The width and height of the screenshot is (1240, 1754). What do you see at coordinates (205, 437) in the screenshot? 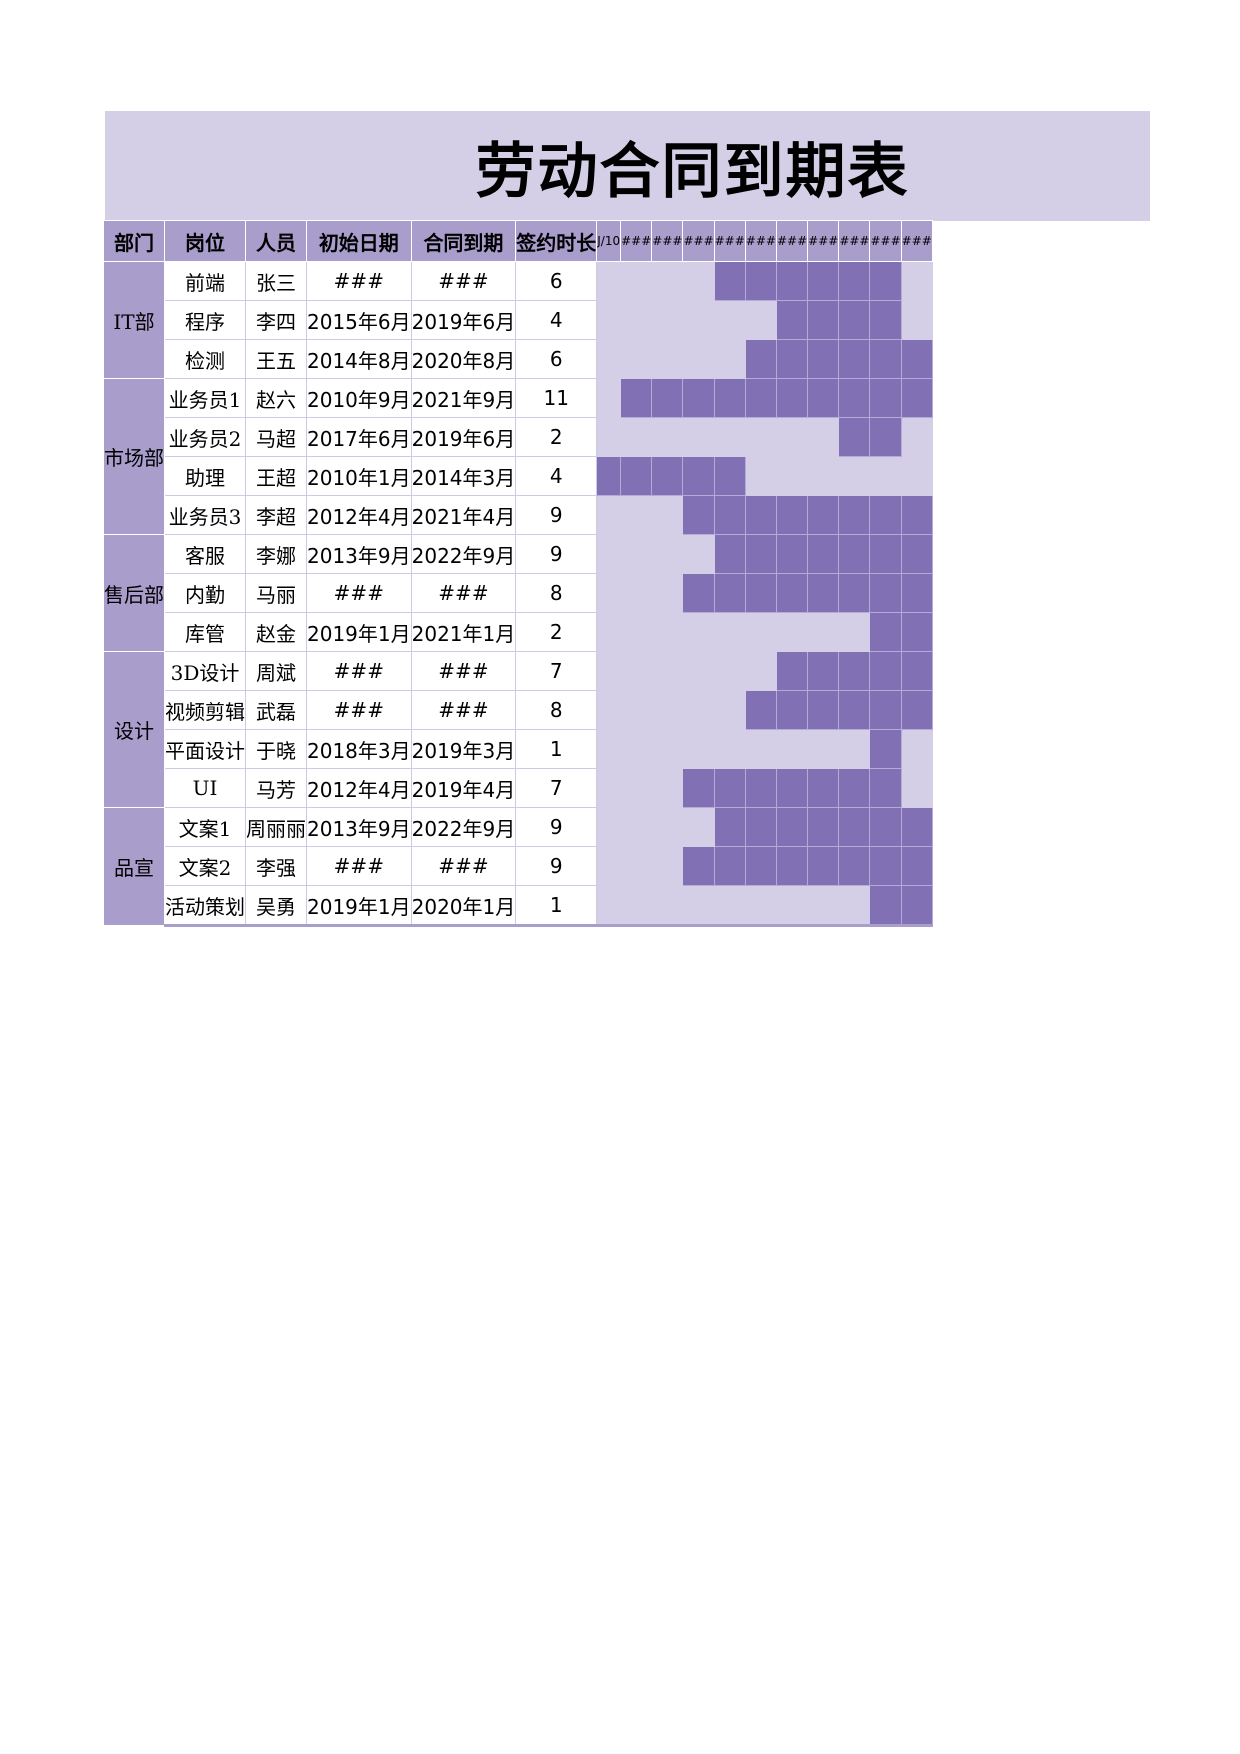
I see `position-cell: 业务员2` at bounding box center [205, 437].